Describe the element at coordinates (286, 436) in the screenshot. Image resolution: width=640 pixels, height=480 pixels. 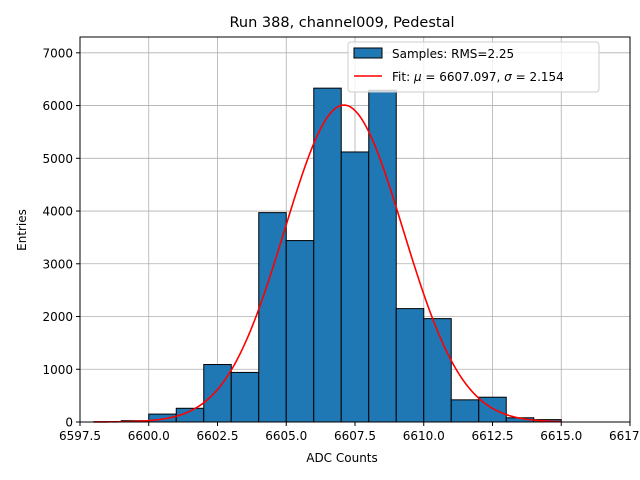
I see `x-tick-label: 6605.0` at that location.